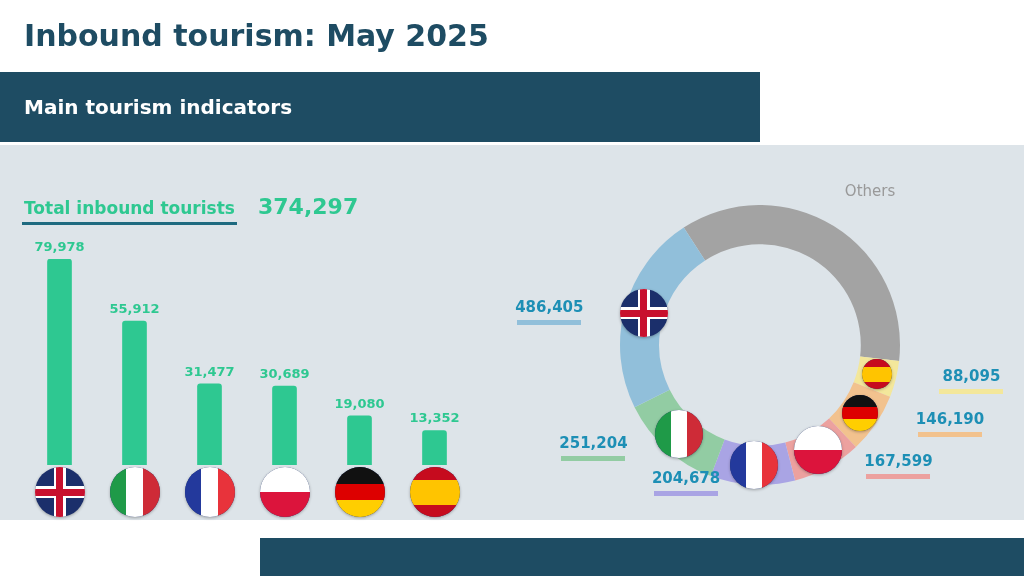 The width and height of the screenshot is (1024, 576). What do you see at coordinates (308, 206) in the screenshot?
I see `text: 374,297` at bounding box center [308, 206].